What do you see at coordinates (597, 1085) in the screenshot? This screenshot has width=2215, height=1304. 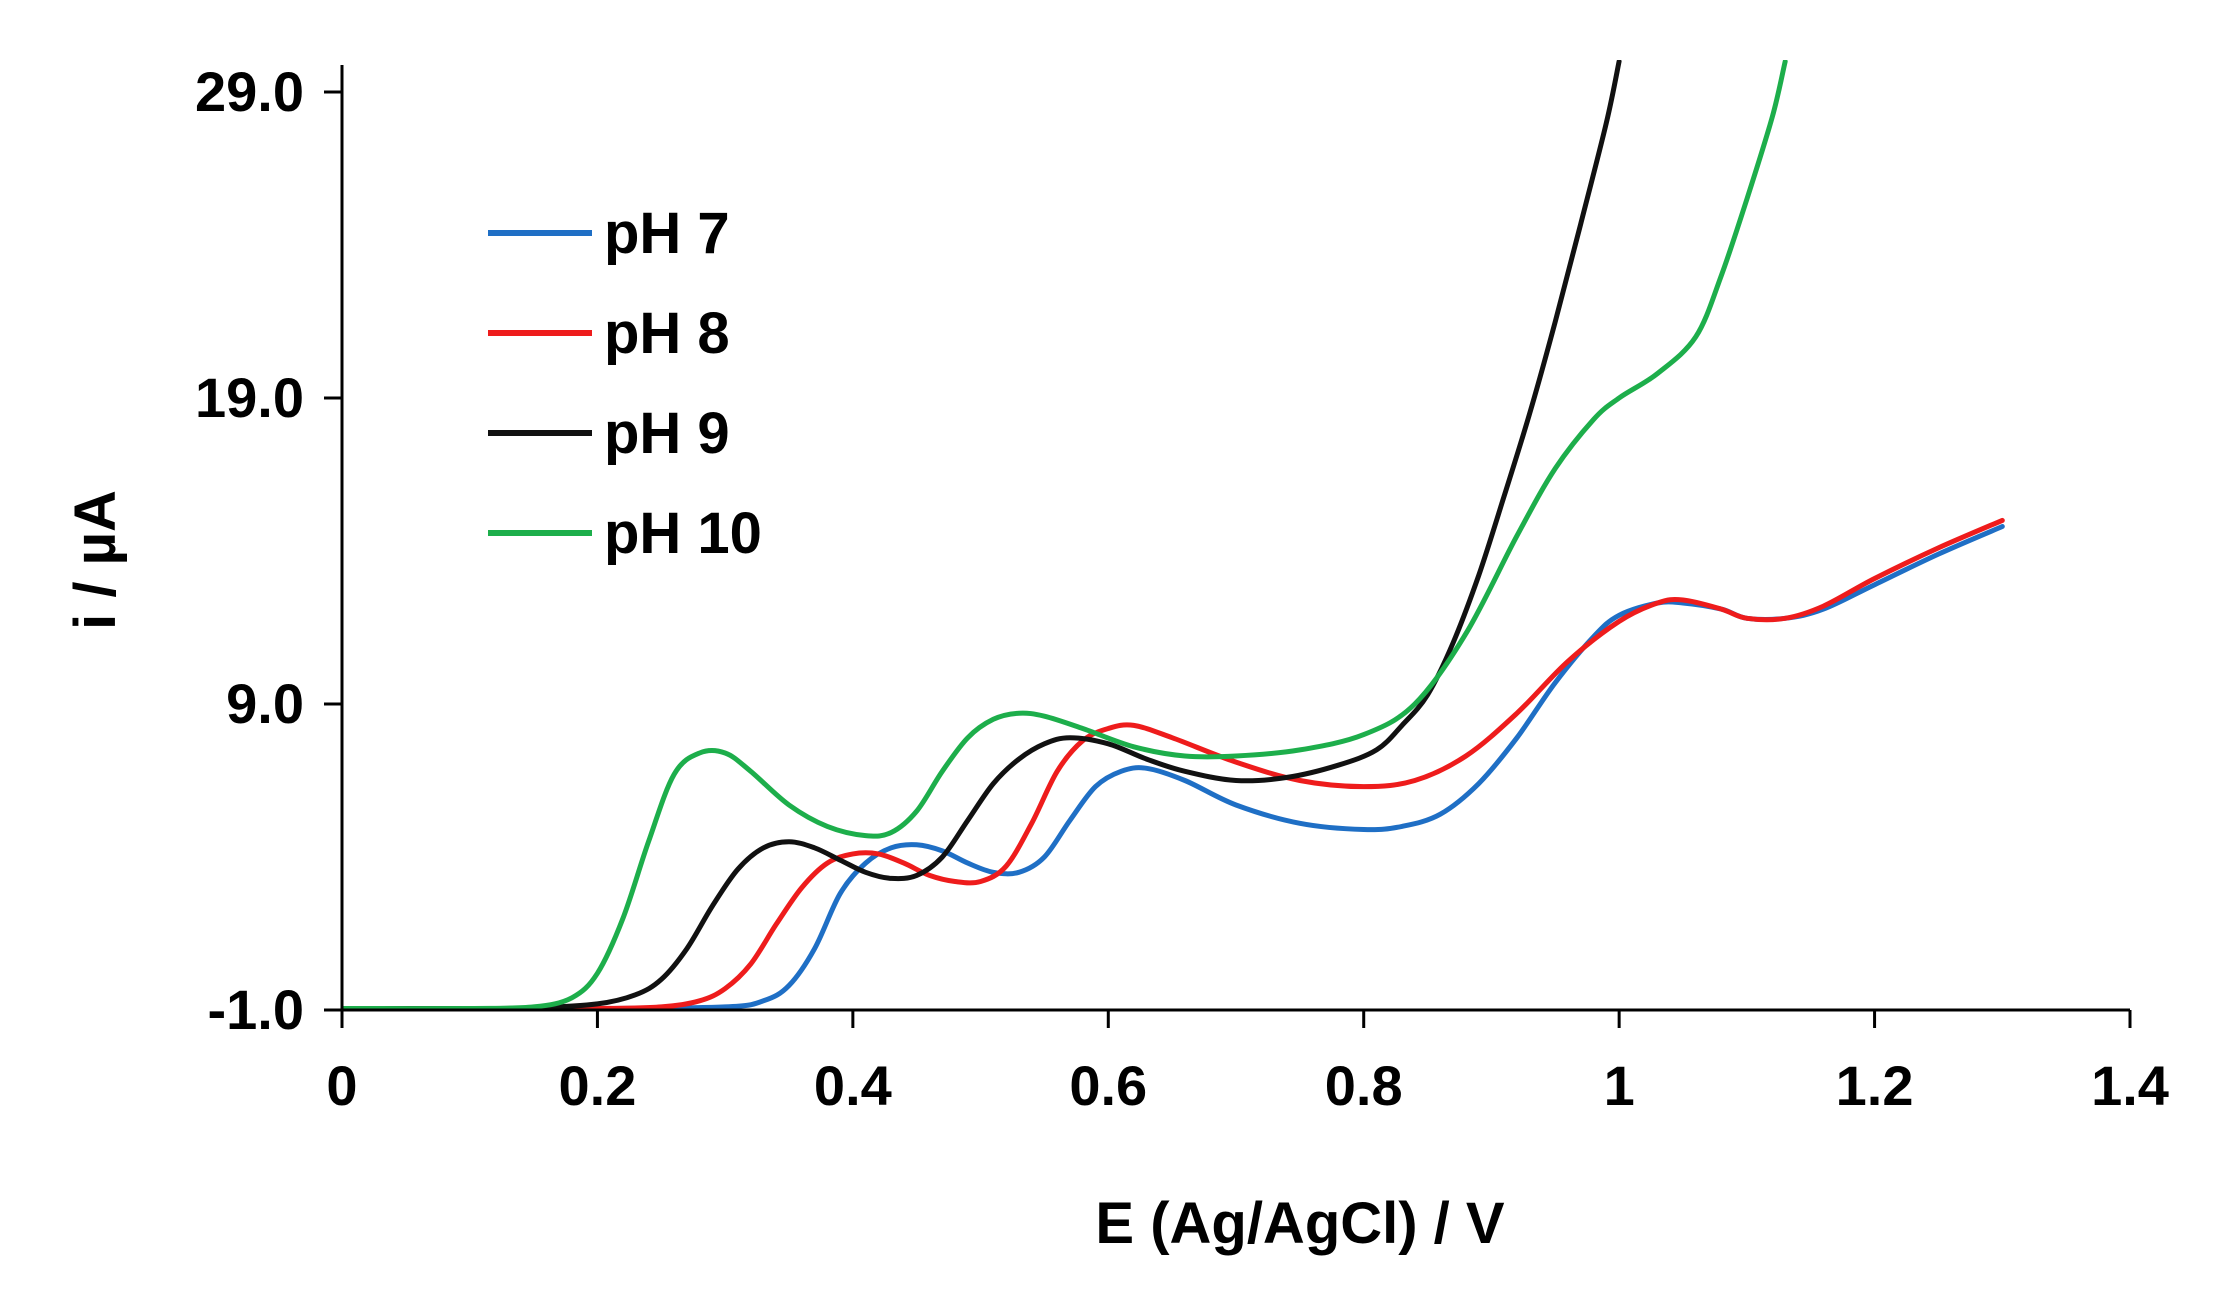 I see `x-tick-label: 0.2` at bounding box center [597, 1085].